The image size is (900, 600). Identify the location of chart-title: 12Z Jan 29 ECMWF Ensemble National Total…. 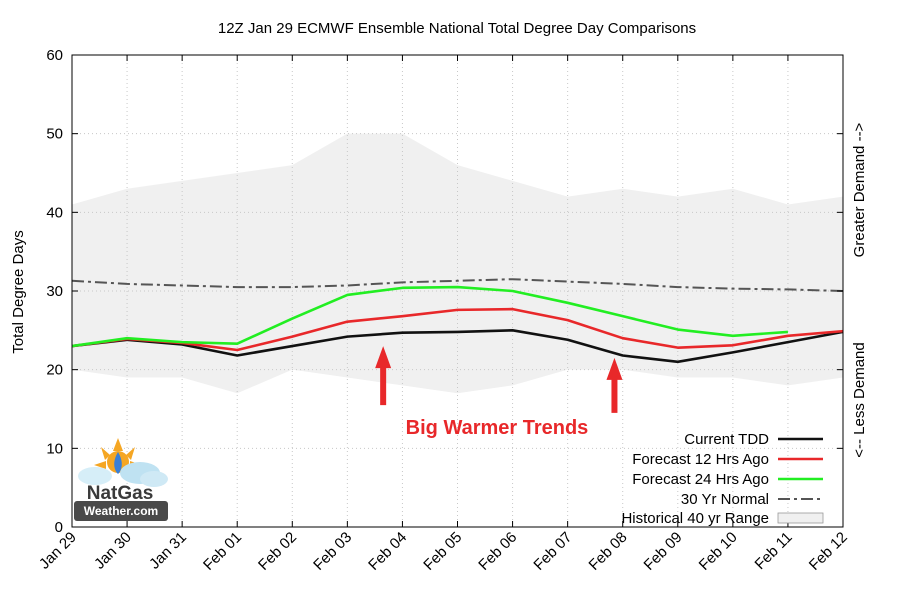
(457, 28).